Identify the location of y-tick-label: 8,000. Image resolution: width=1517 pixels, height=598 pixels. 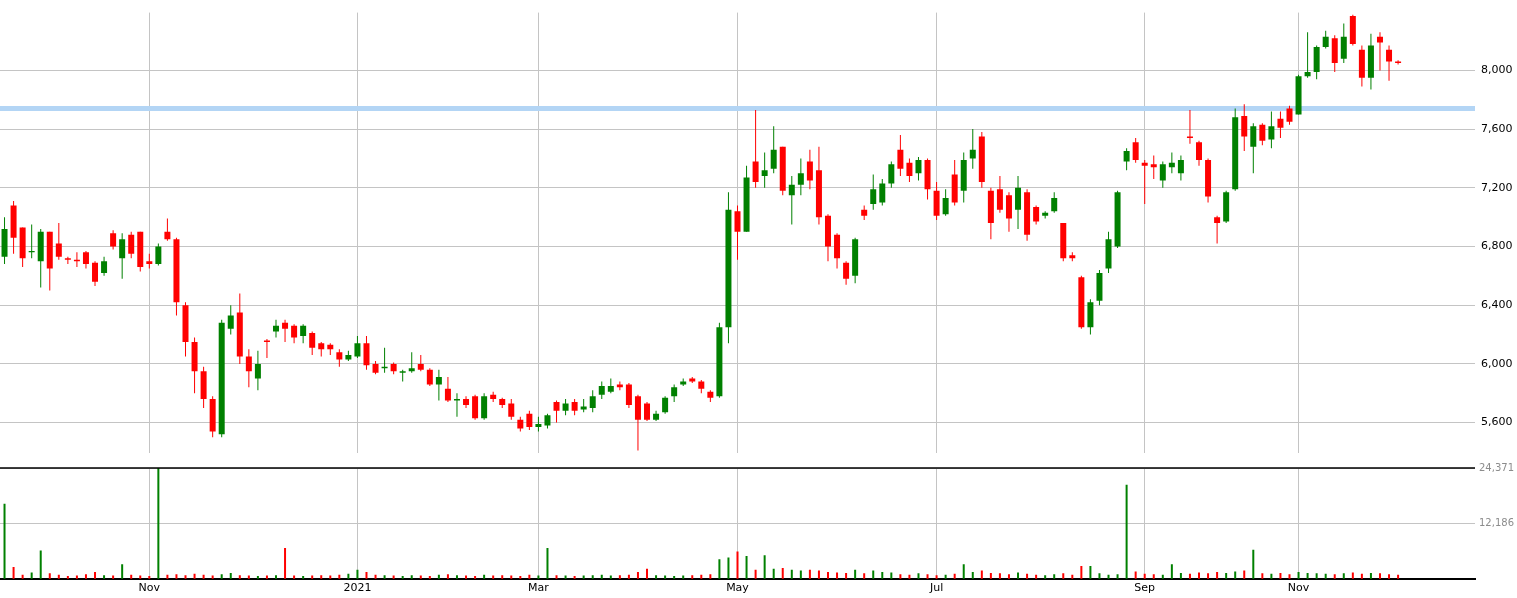
(1497, 70).